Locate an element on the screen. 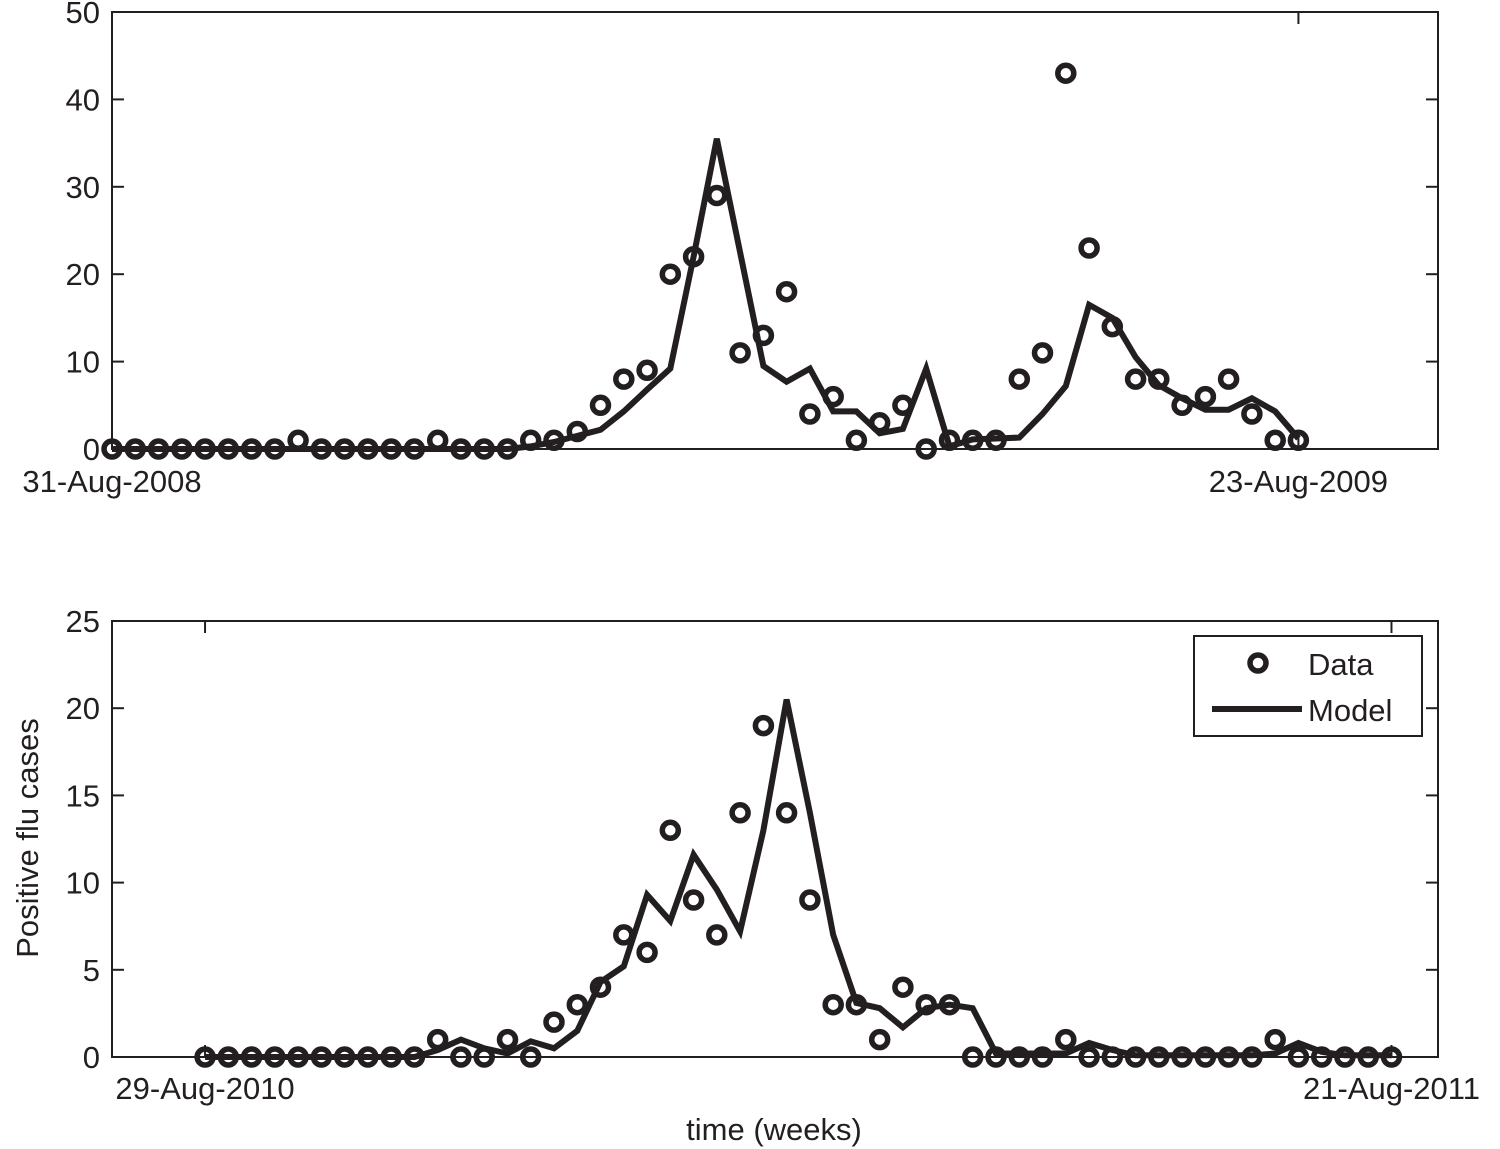  top-xtick-label: 23-Aug-2009 is located at coordinates (1298, 481).